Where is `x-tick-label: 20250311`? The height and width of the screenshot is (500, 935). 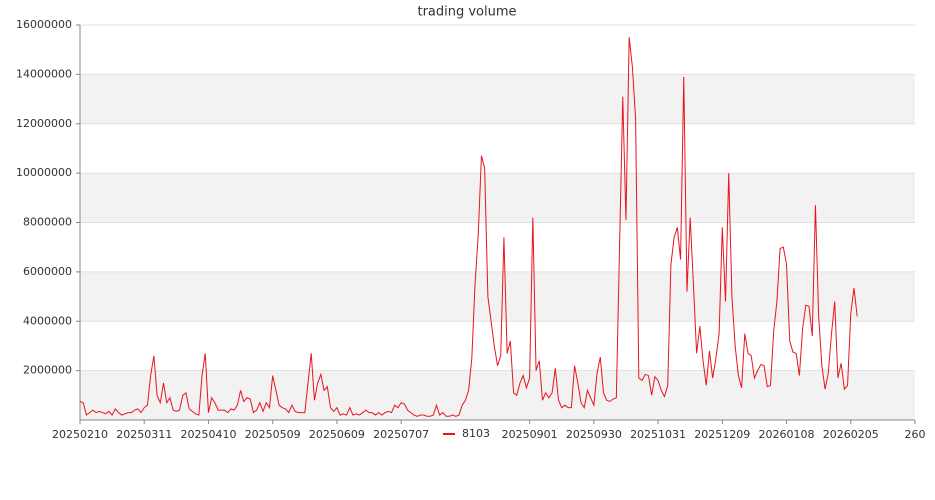 x-tick-label: 20250311 is located at coordinates (144, 434).